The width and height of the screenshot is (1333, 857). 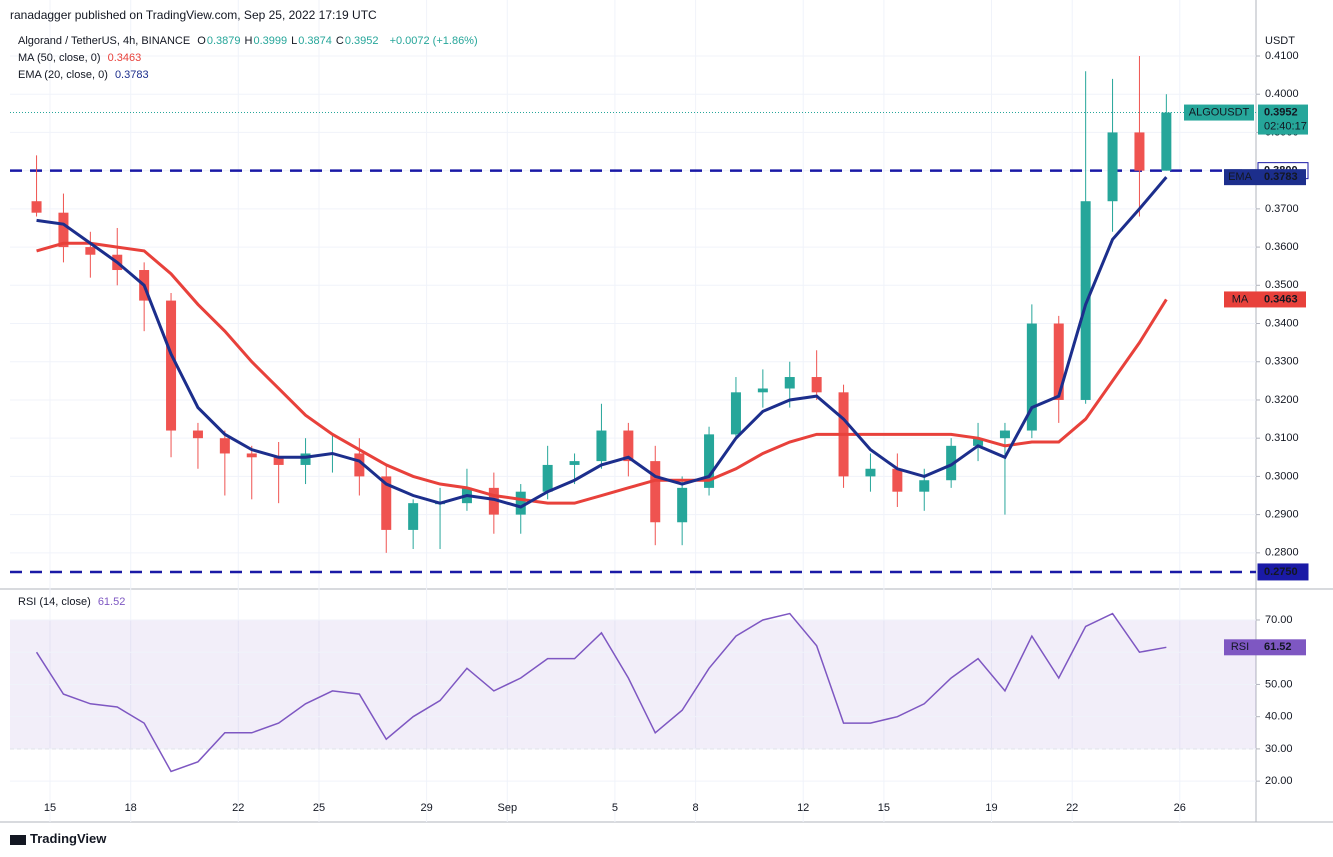 What do you see at coordinates (18, 839) in the screenshot?
I see `brand-logo` at bounding box center [18, 839].